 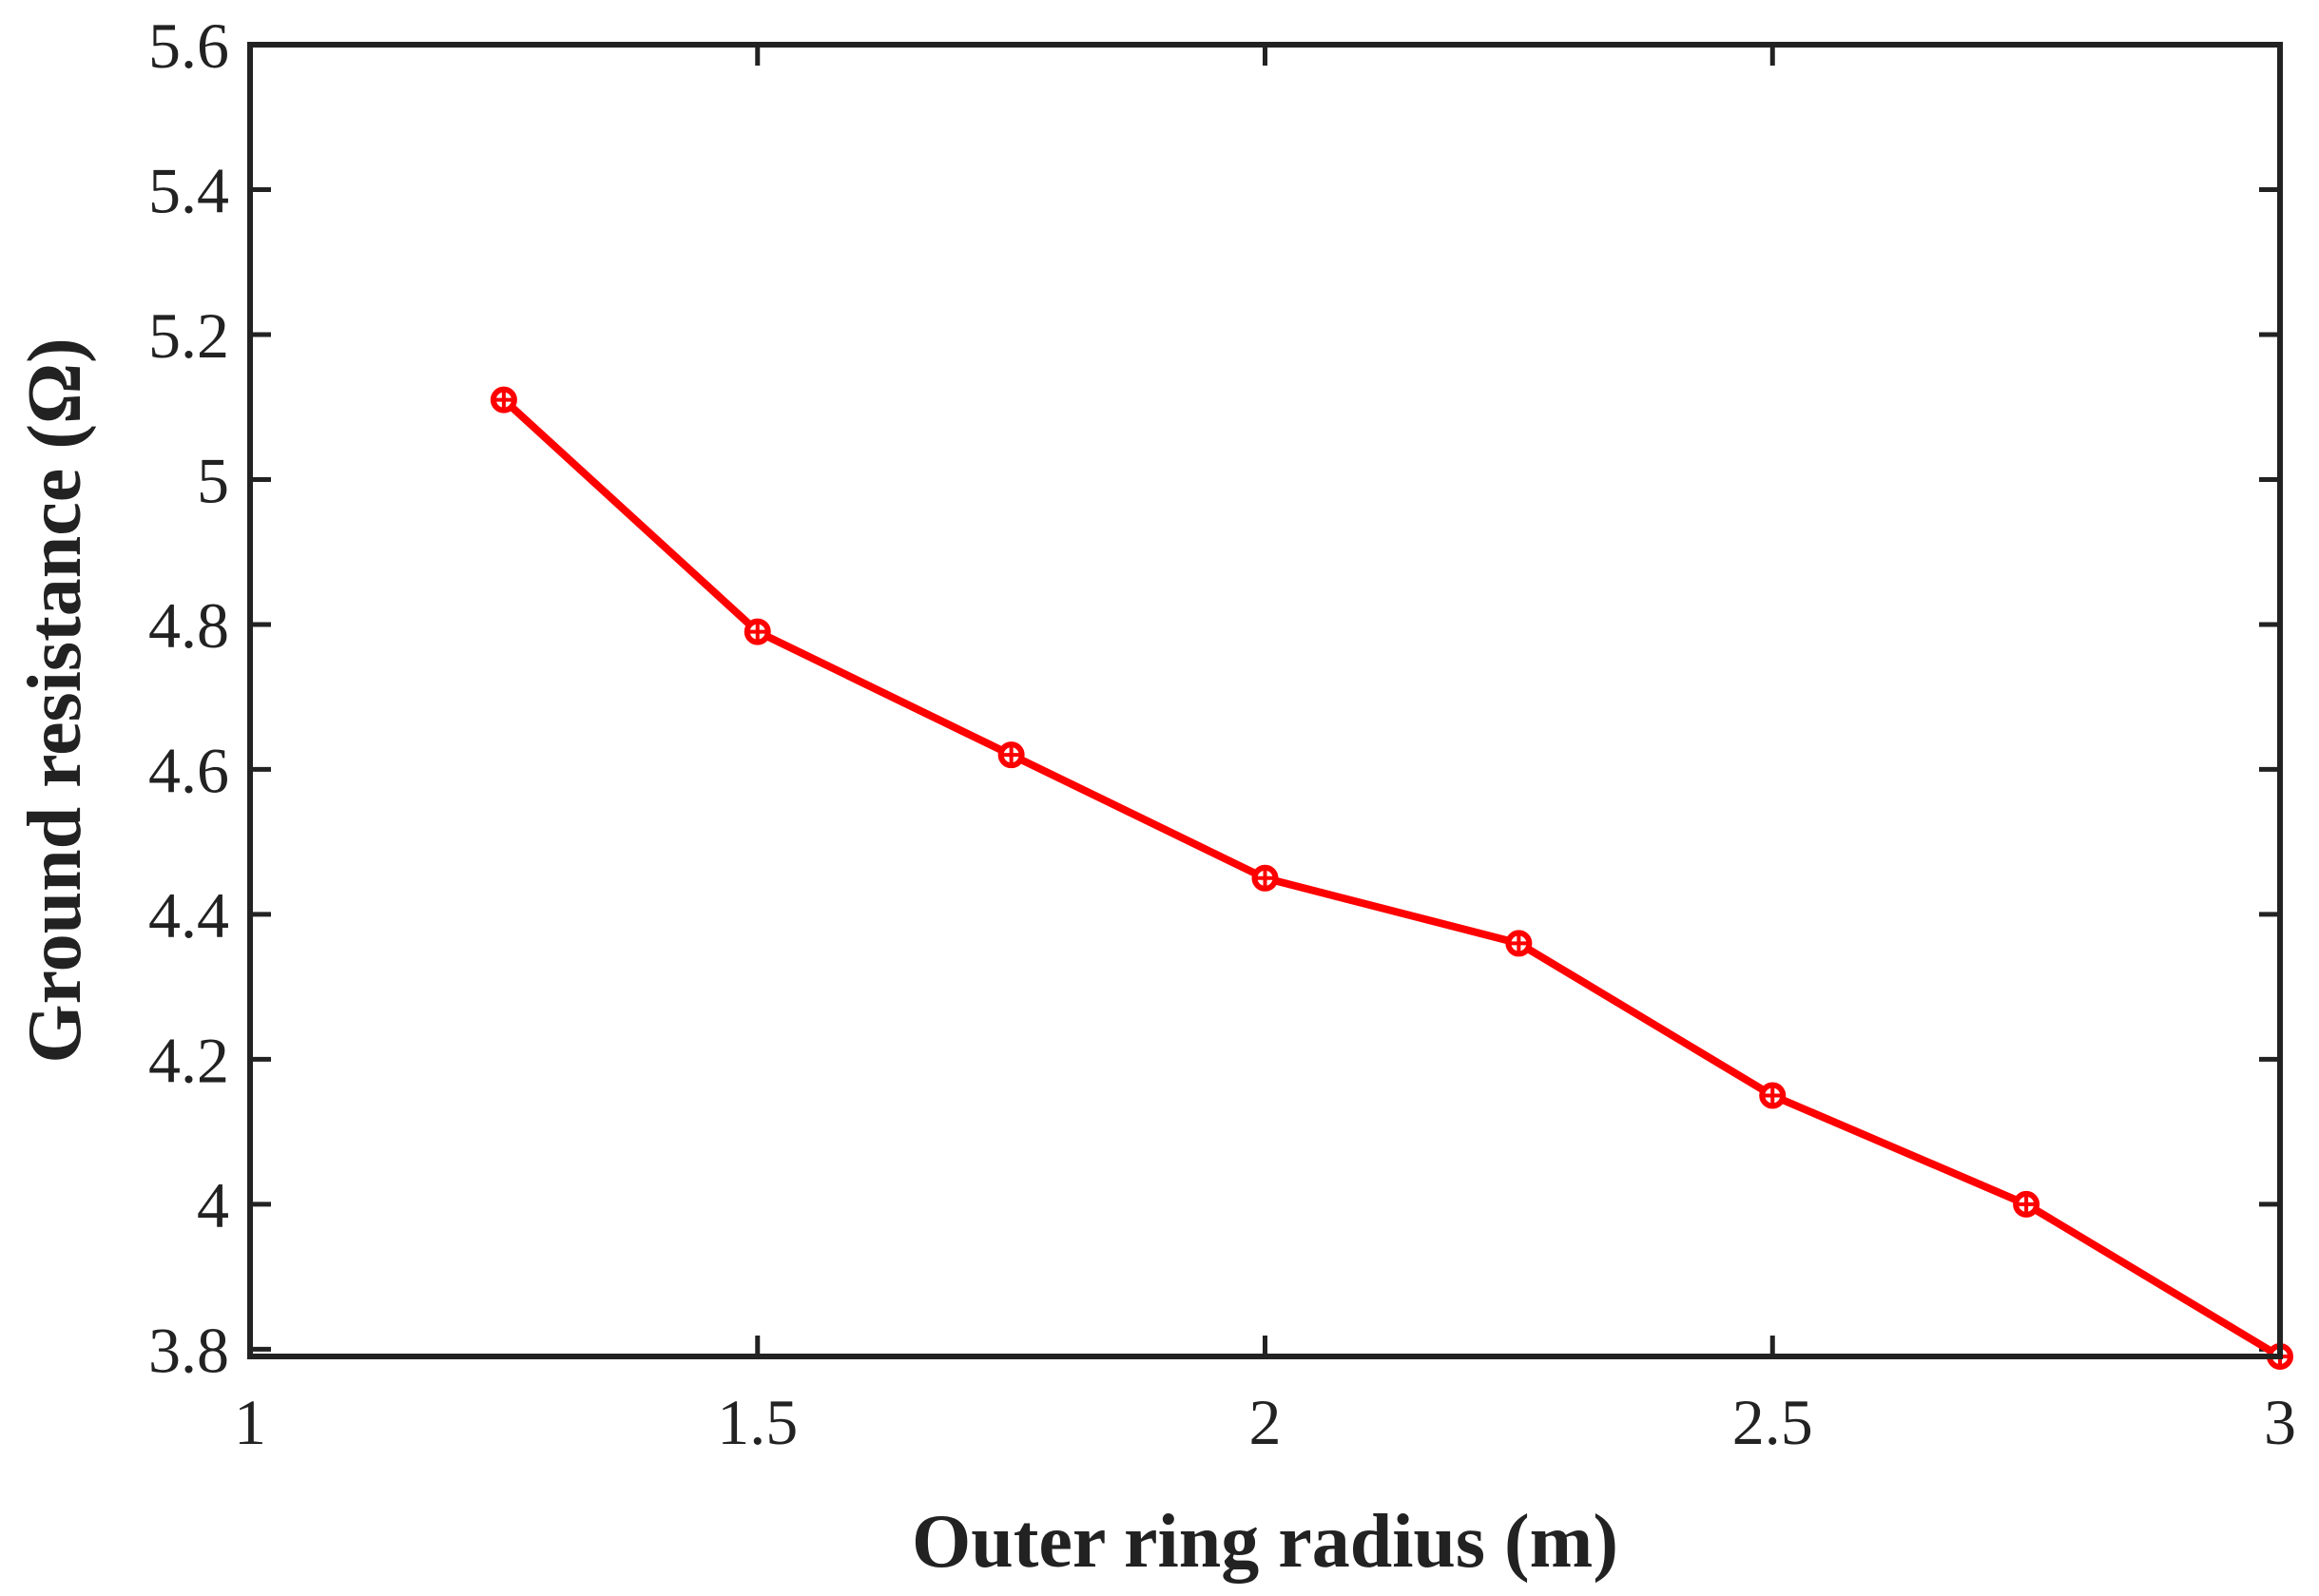 I want to click on y-tick-label: 4.8, so click(x=188, y=625).